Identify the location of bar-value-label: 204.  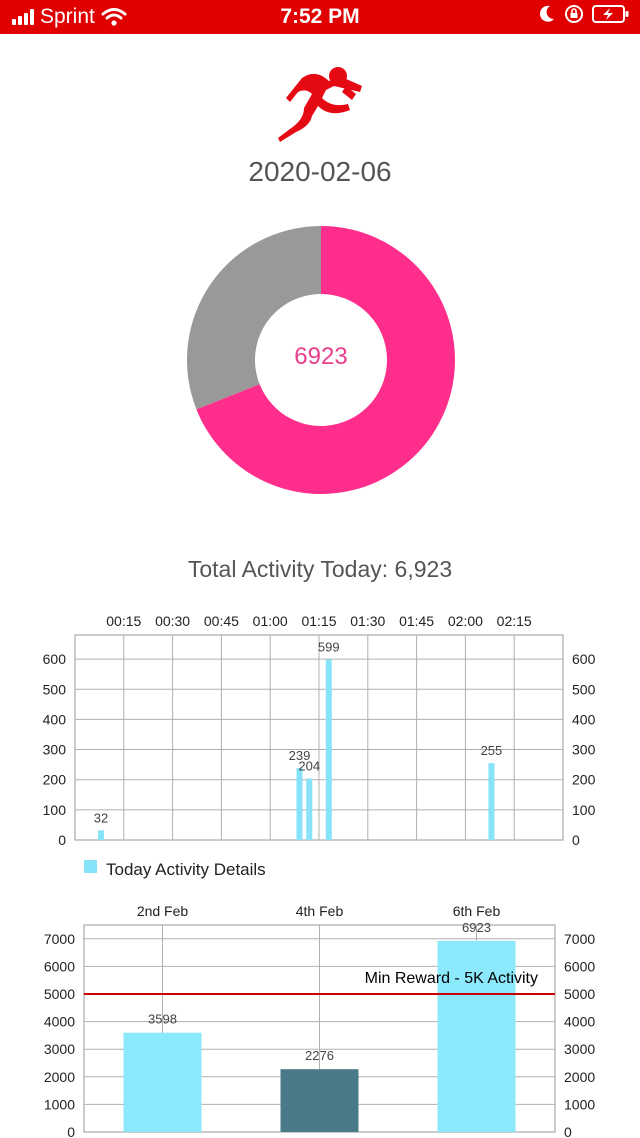
(309, 766).